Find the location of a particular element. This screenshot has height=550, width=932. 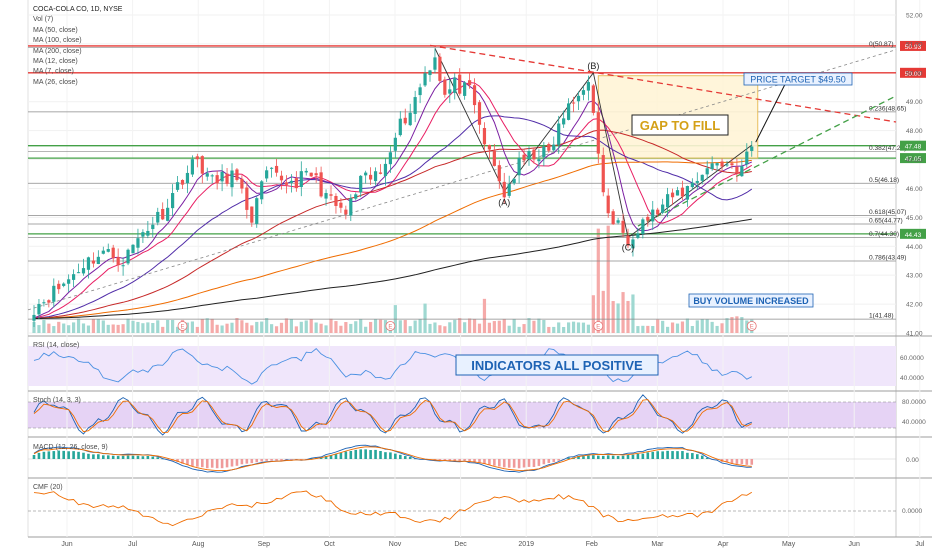

macd-tick-label: 0.00 is located at coordinates (912, 460).